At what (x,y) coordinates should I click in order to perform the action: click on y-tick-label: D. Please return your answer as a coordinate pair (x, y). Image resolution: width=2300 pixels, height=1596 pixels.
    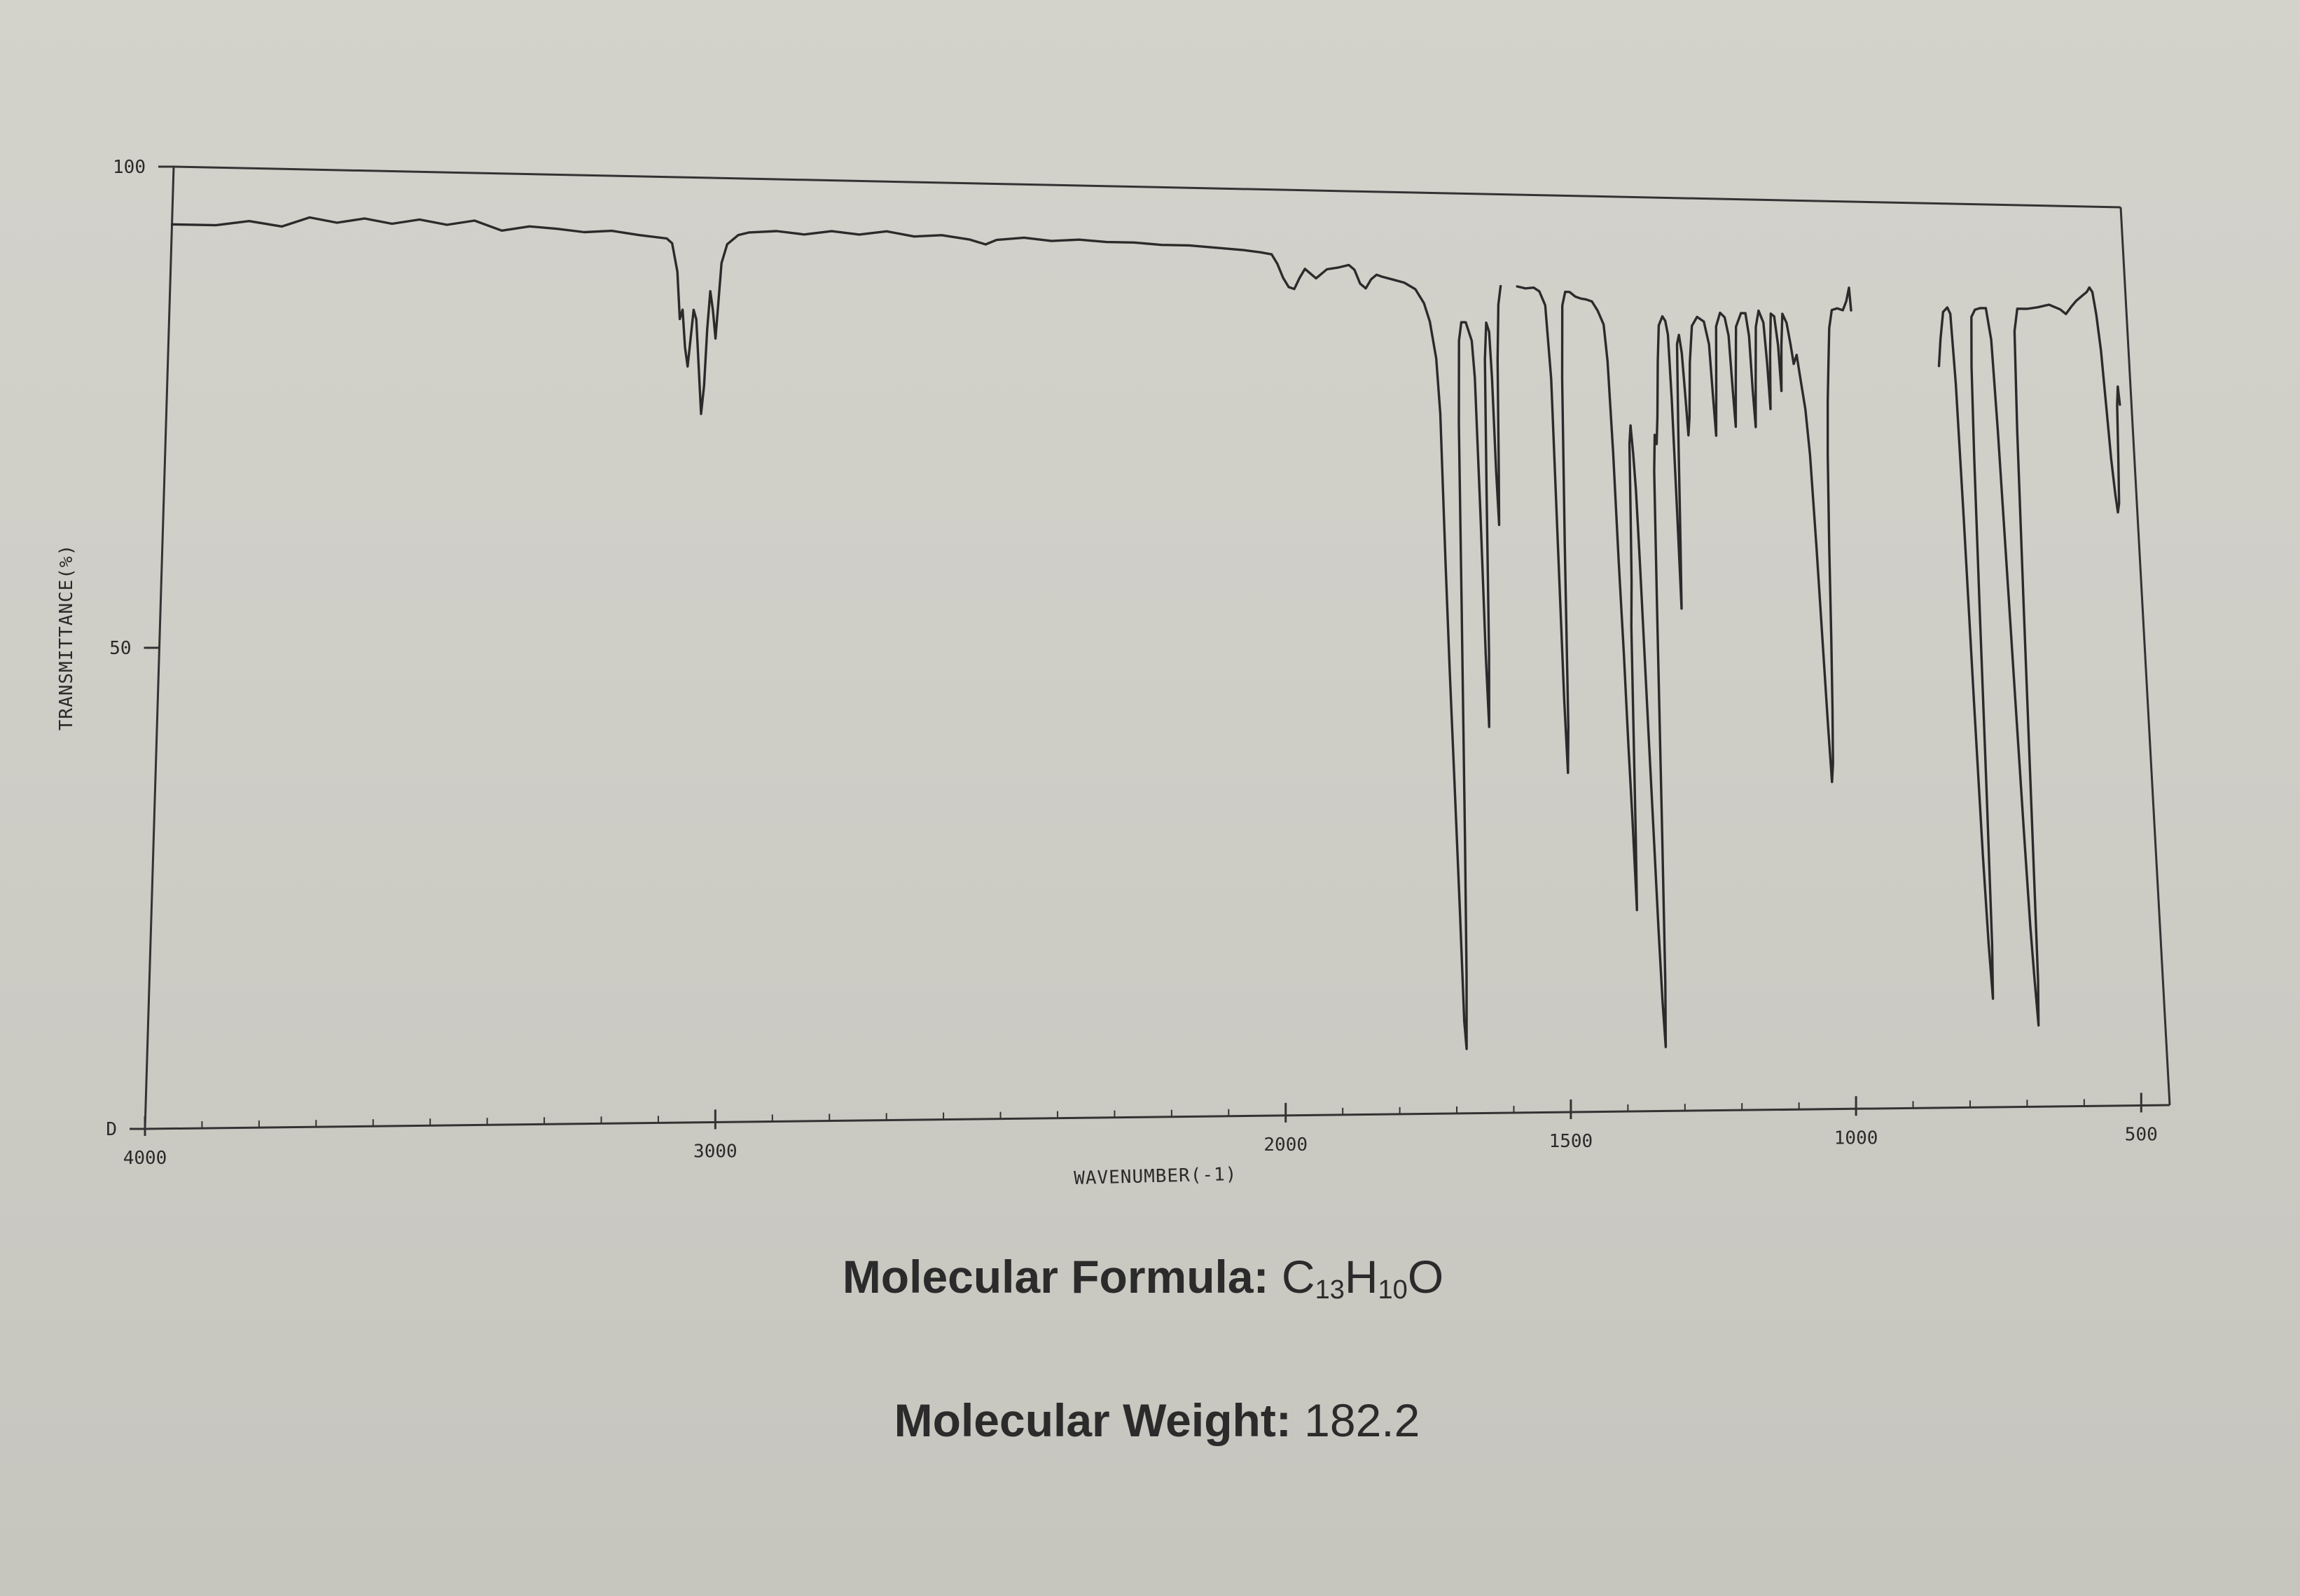
    Looking at the image, I should click on (111, 1129).